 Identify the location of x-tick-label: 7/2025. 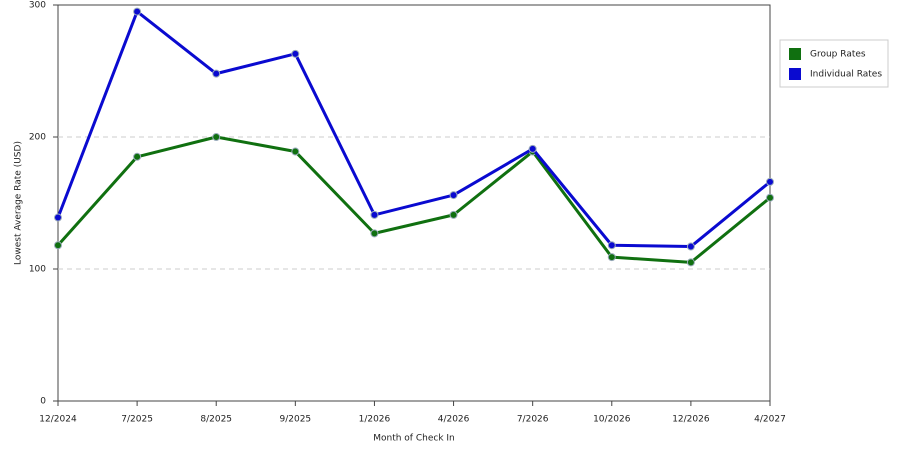
(137, 420).